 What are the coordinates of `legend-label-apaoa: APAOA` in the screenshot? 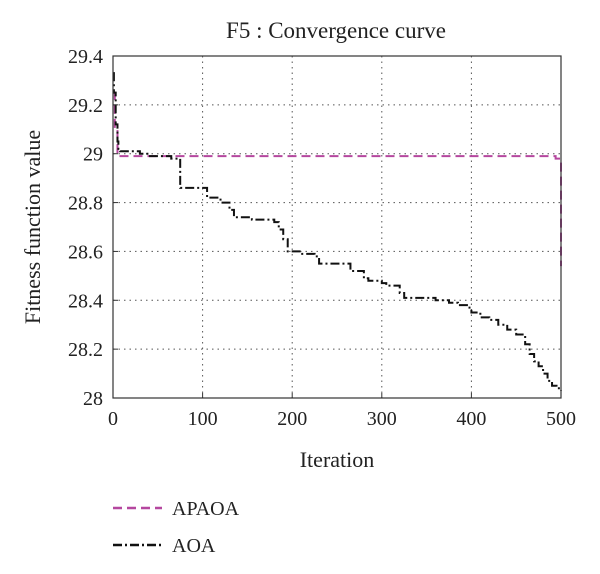 It's located at (206, 509).